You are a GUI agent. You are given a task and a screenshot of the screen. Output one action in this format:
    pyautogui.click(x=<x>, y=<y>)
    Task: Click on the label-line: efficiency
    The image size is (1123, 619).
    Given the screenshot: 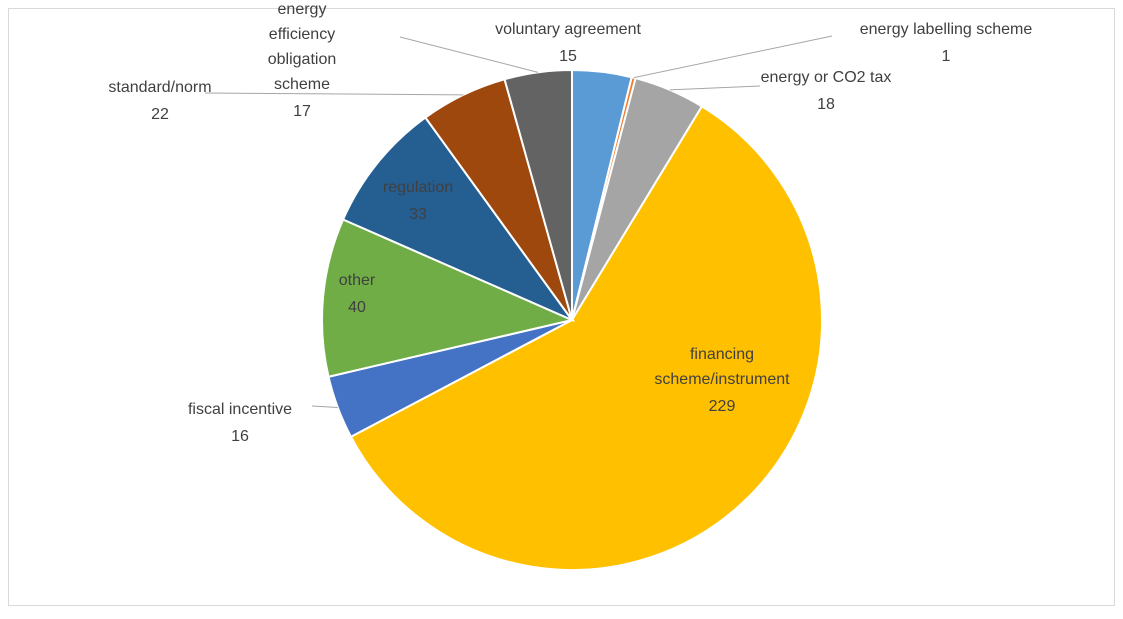 What is the action you would take?
    pyautogui.click(x=302, y=34)
    